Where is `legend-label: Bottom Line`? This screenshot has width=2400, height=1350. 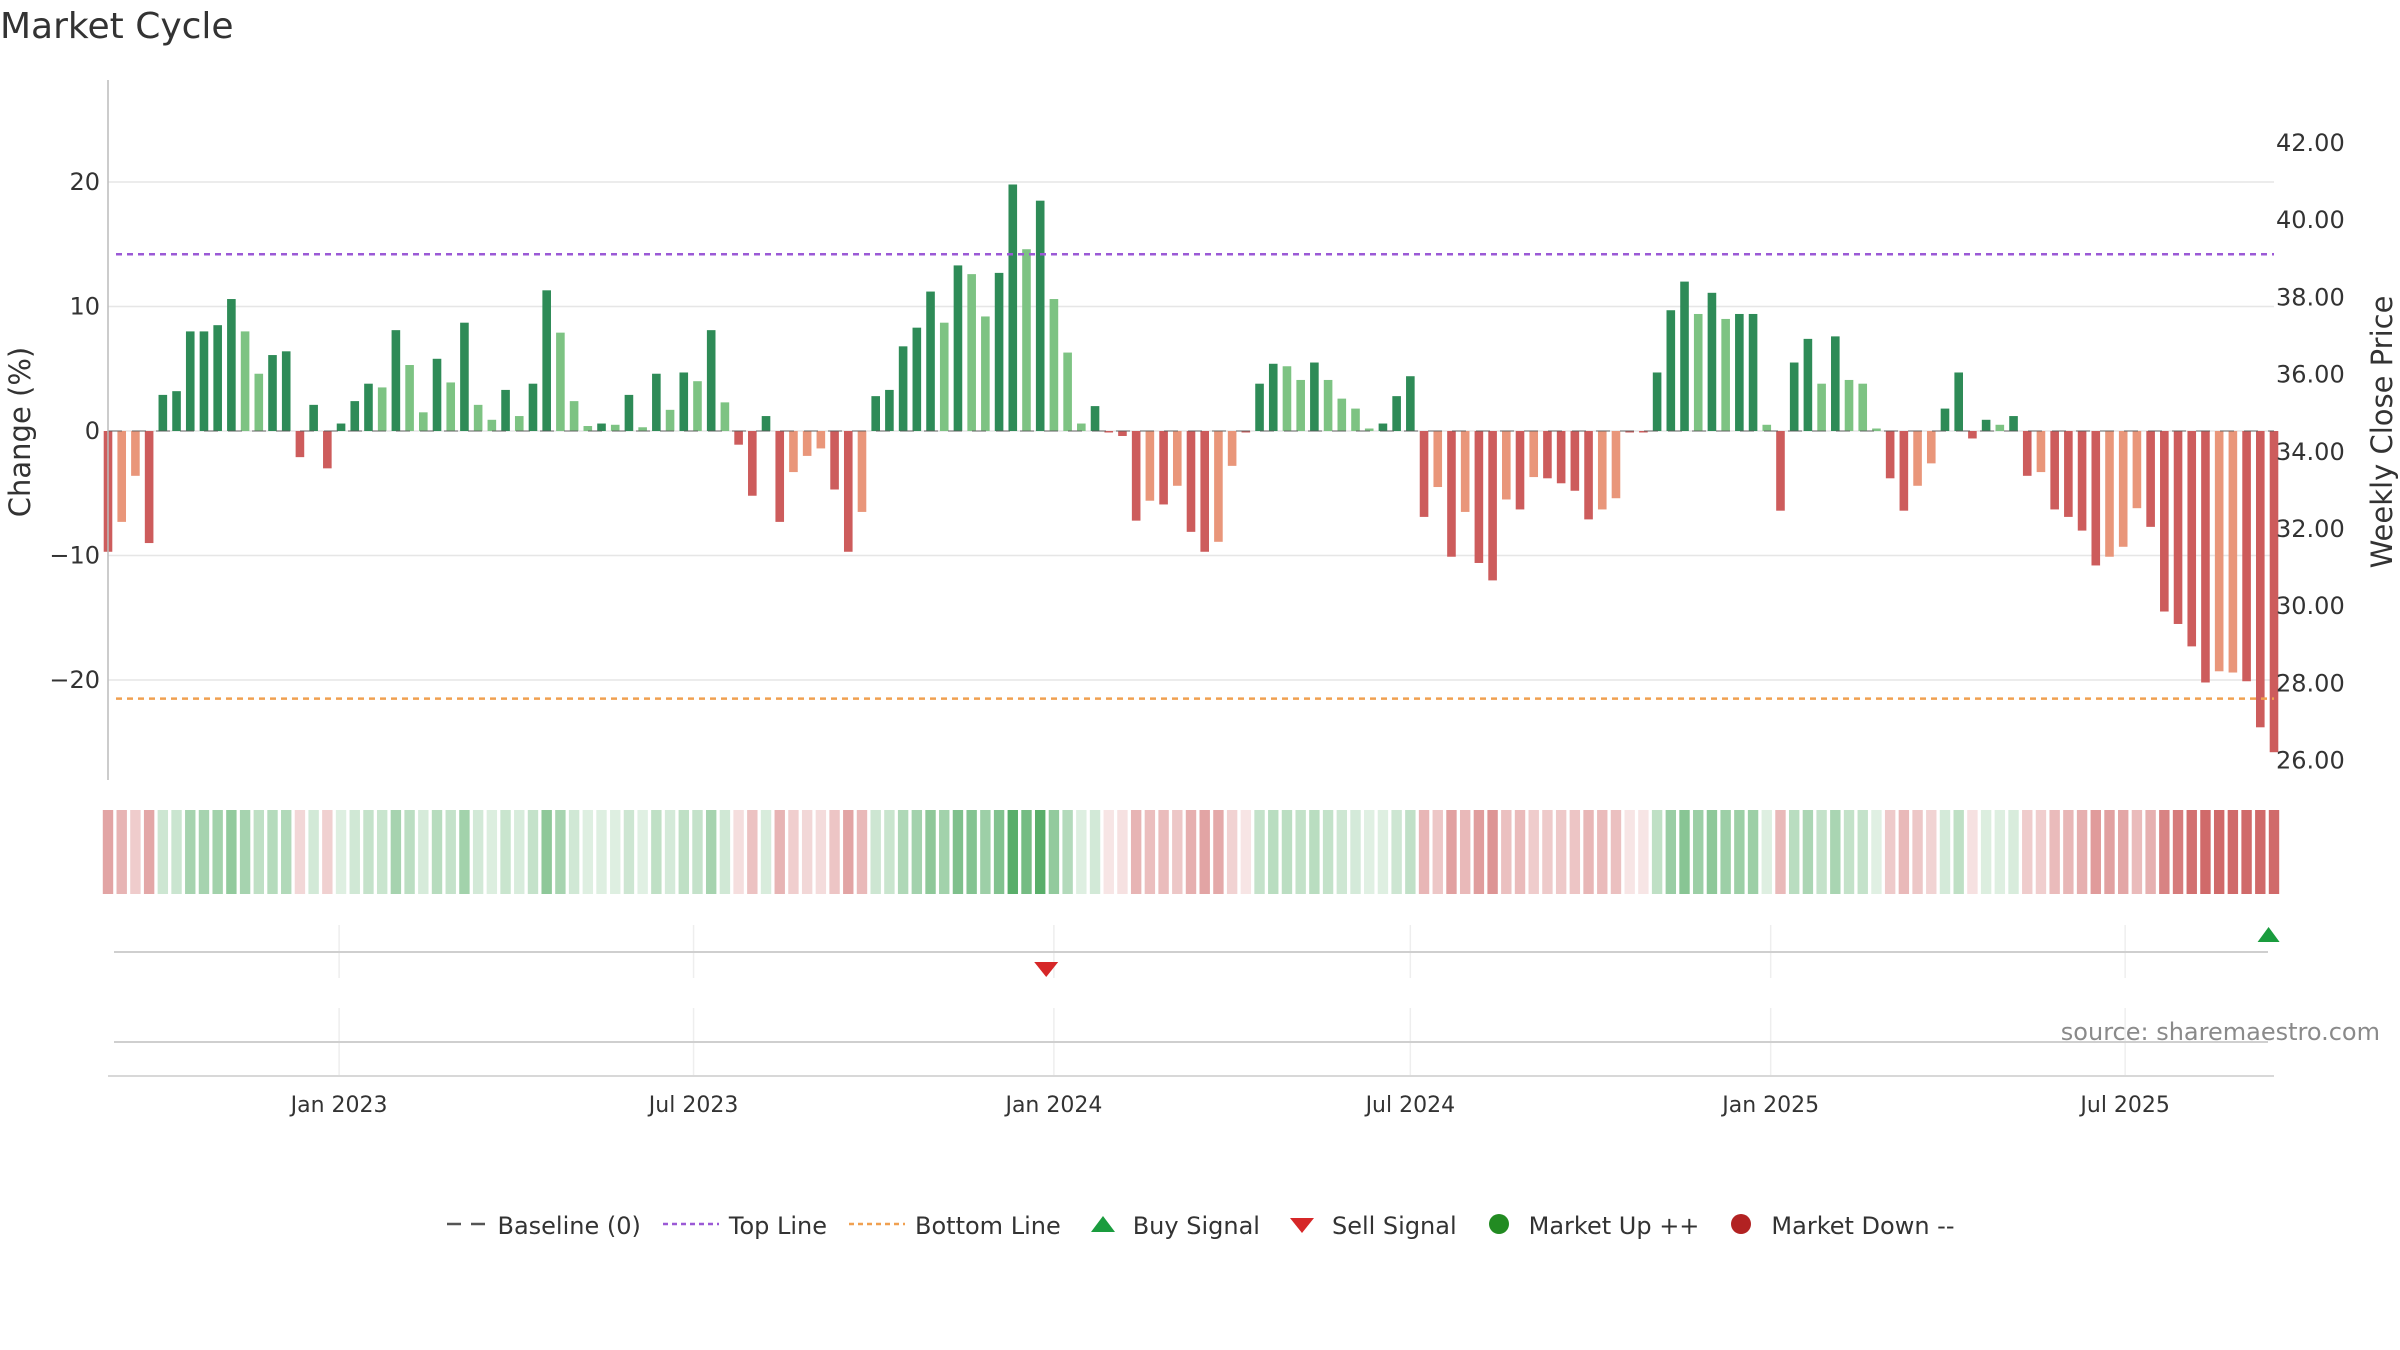
legend-label: Bottom Line is located at coordinates (988, 1226).